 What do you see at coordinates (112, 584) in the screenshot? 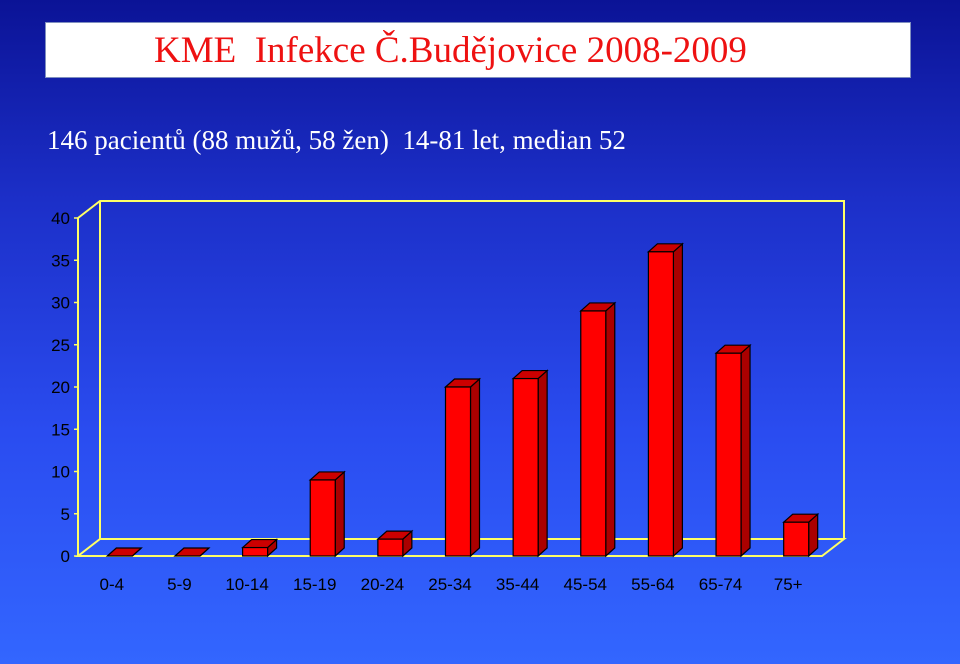
I see `x-tick-label: 0-4` at bounding box center [112, 584].